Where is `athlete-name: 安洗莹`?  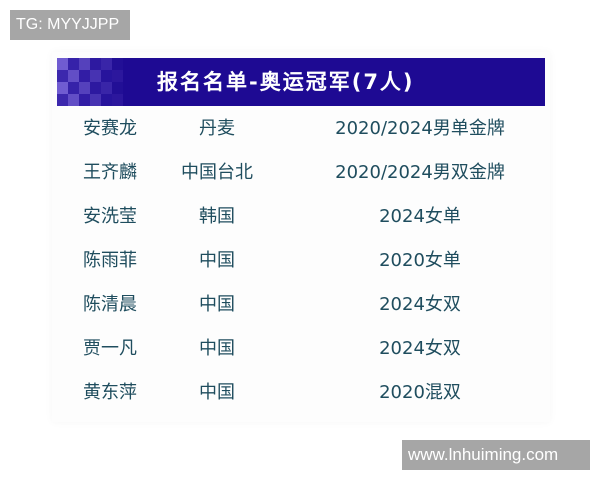
athlete-name: 安洗莹 is located at coordinates (110, 216).